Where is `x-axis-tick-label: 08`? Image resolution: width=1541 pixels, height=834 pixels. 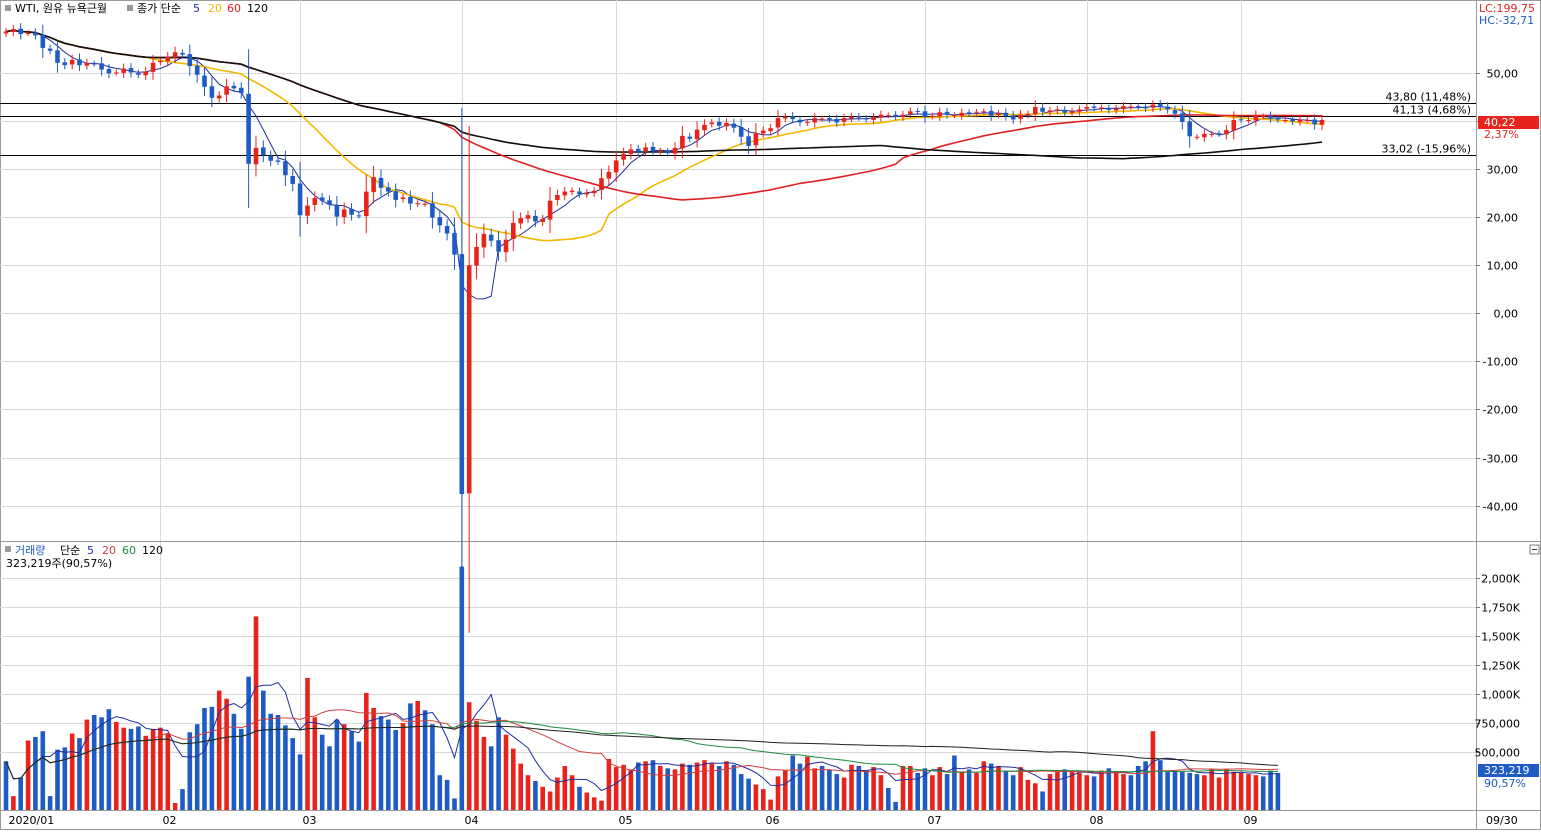
x-axis-tick-label: 08 is located at coordinates (1097, 820).